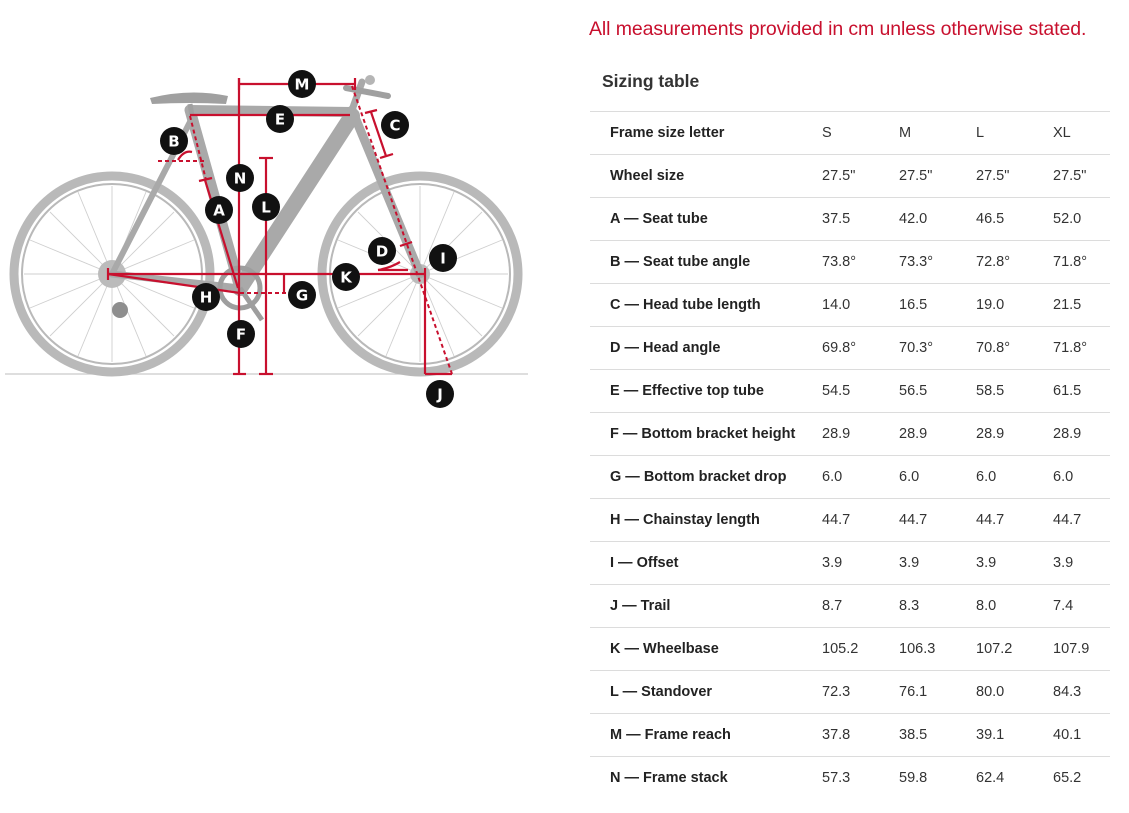 Image resolution: width=1129 pixels, height=813 pixels. What do you see at coordinates (993, 348) in the screenshot?
I see `row-value: 70.8°` at bounding box center [993, 348].